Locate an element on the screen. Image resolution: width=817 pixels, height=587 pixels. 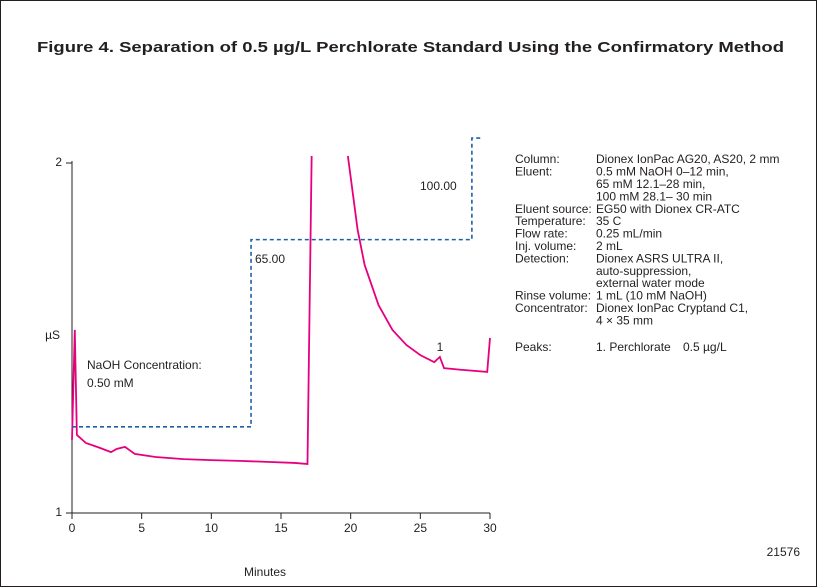
x-tick-label: 30 is located at coordinates (490, 528).